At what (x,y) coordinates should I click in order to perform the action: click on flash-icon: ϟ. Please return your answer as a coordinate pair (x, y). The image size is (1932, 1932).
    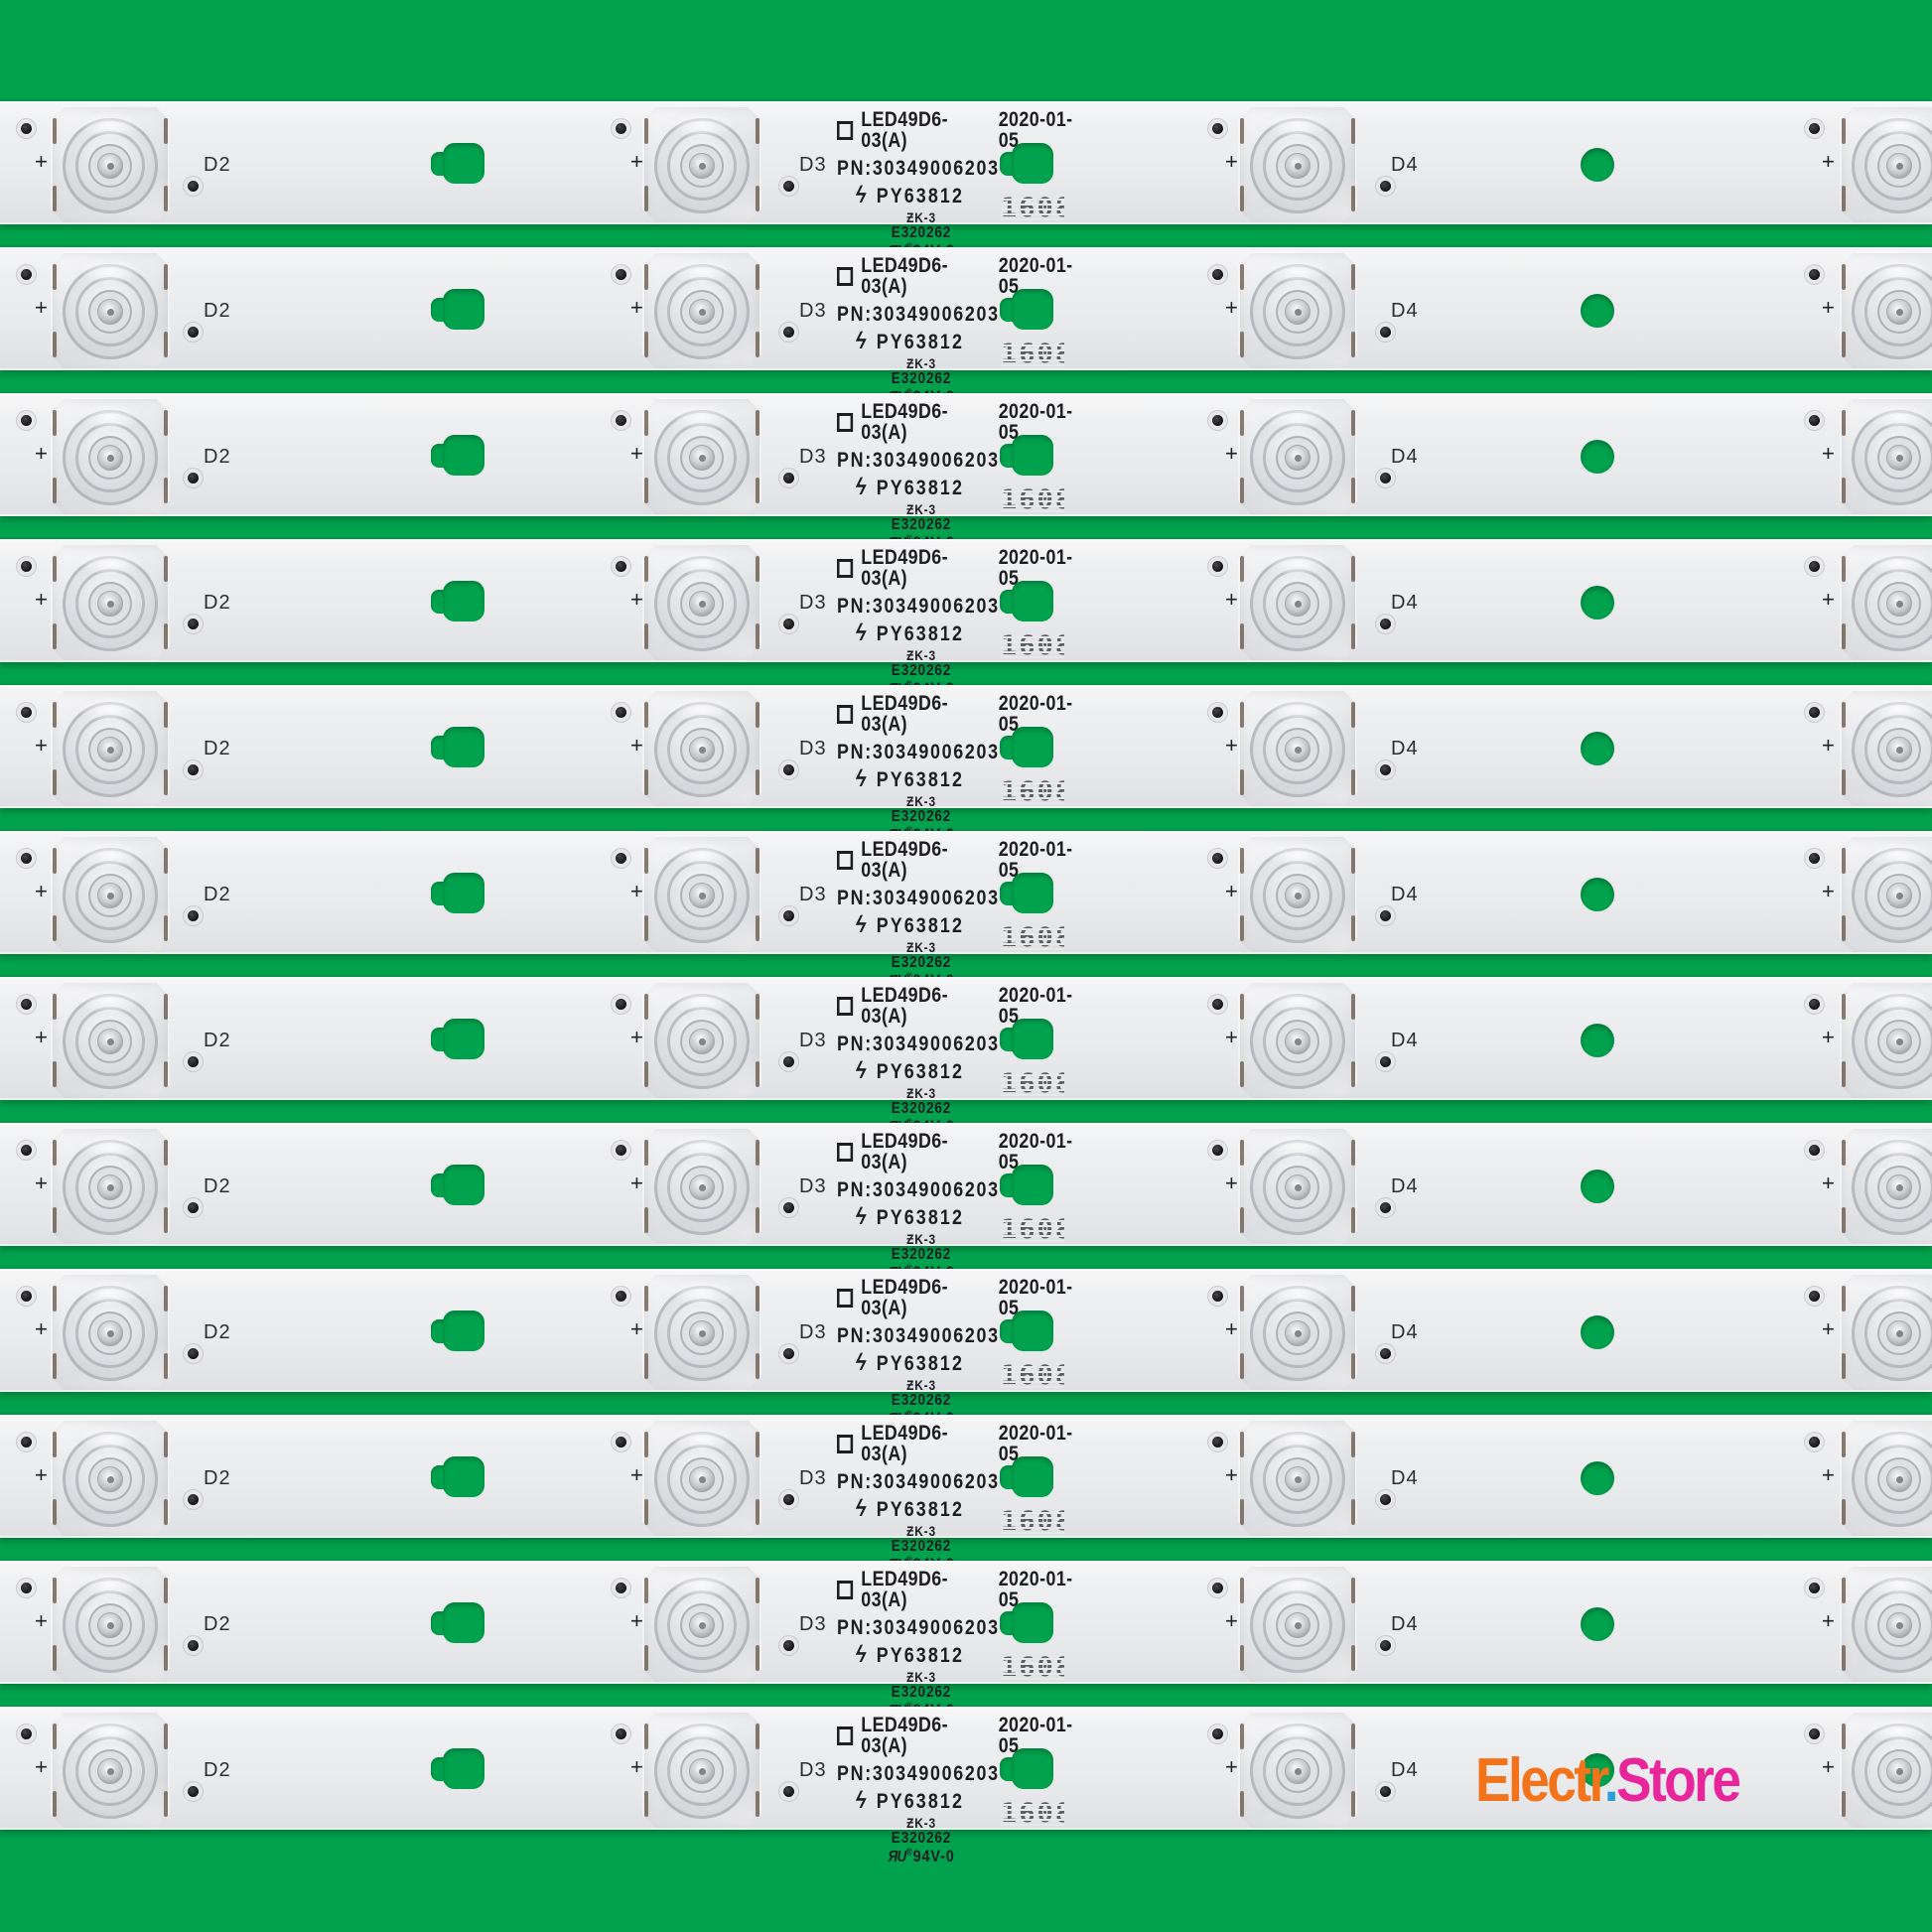
    Looking at the image, I should click on (861, 195).